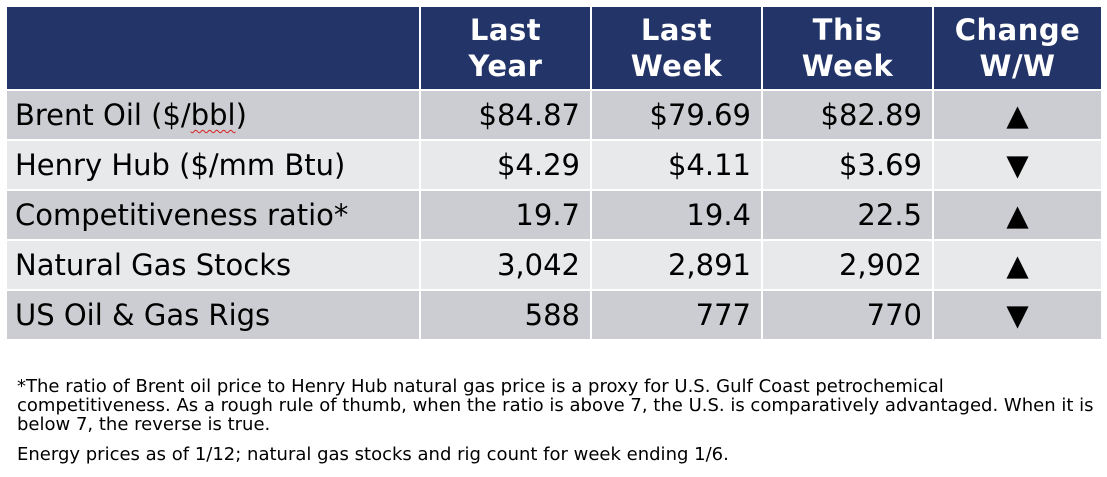 Image resolution: width=1107 pixels, height=477 pixels. Describe the element at coordinates (676, 265) in the screenshot. I see `cell-last-week: 2,891` at that location.